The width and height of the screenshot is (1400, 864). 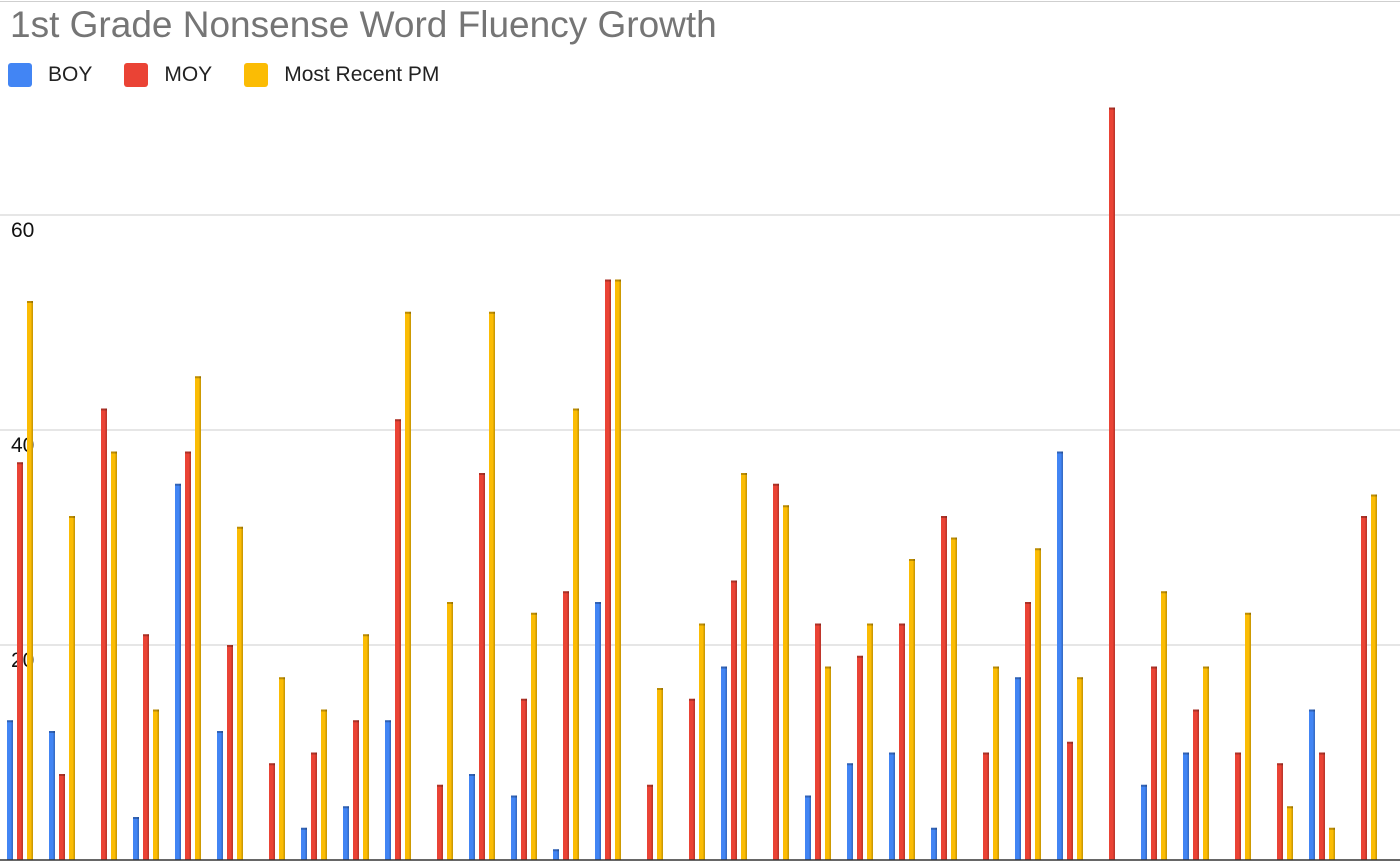 I want to click on legend-label-moy: MOY, so click(x=188, y=74).